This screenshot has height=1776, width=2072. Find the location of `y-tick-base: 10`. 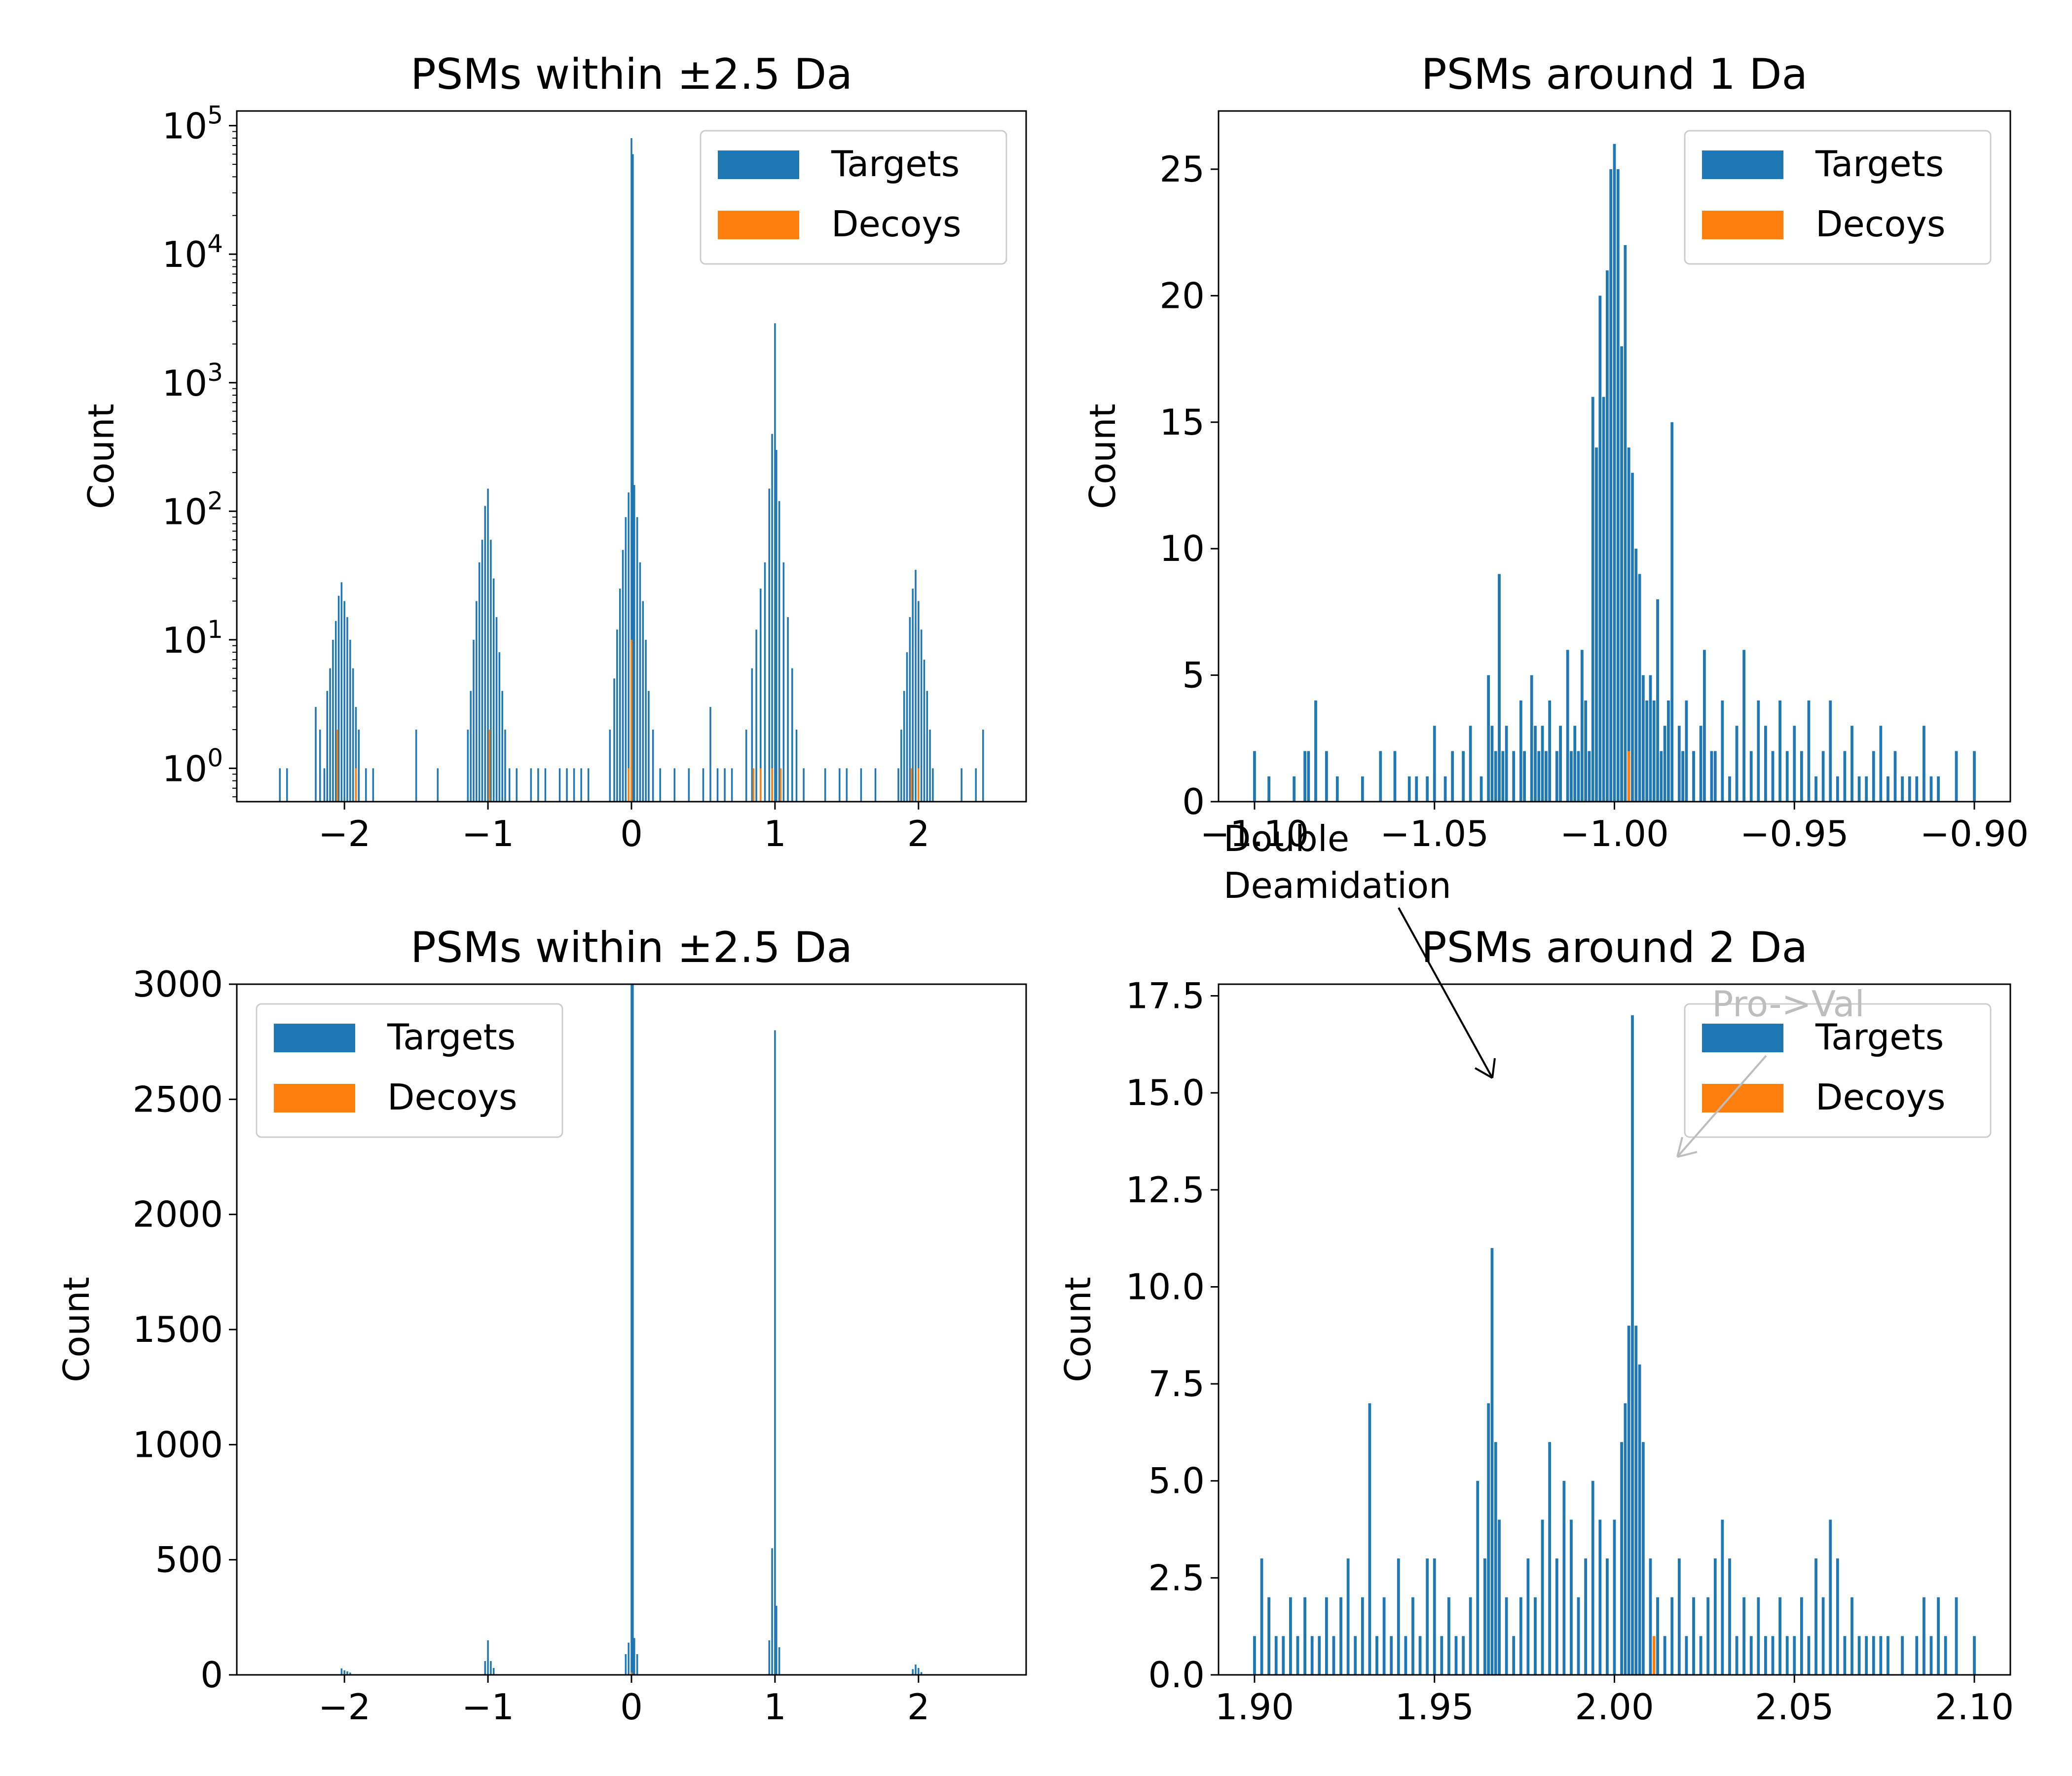

y-tick-base: 10 is located at coordinates (185, 383).